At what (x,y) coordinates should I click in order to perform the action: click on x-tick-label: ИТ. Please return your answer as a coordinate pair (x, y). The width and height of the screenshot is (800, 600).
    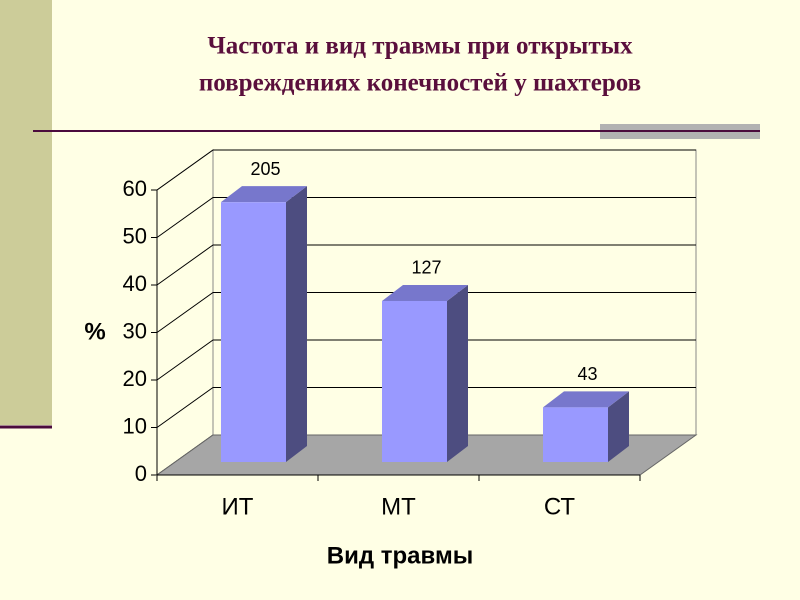
    Looking at the image, I should click on (238, 506).